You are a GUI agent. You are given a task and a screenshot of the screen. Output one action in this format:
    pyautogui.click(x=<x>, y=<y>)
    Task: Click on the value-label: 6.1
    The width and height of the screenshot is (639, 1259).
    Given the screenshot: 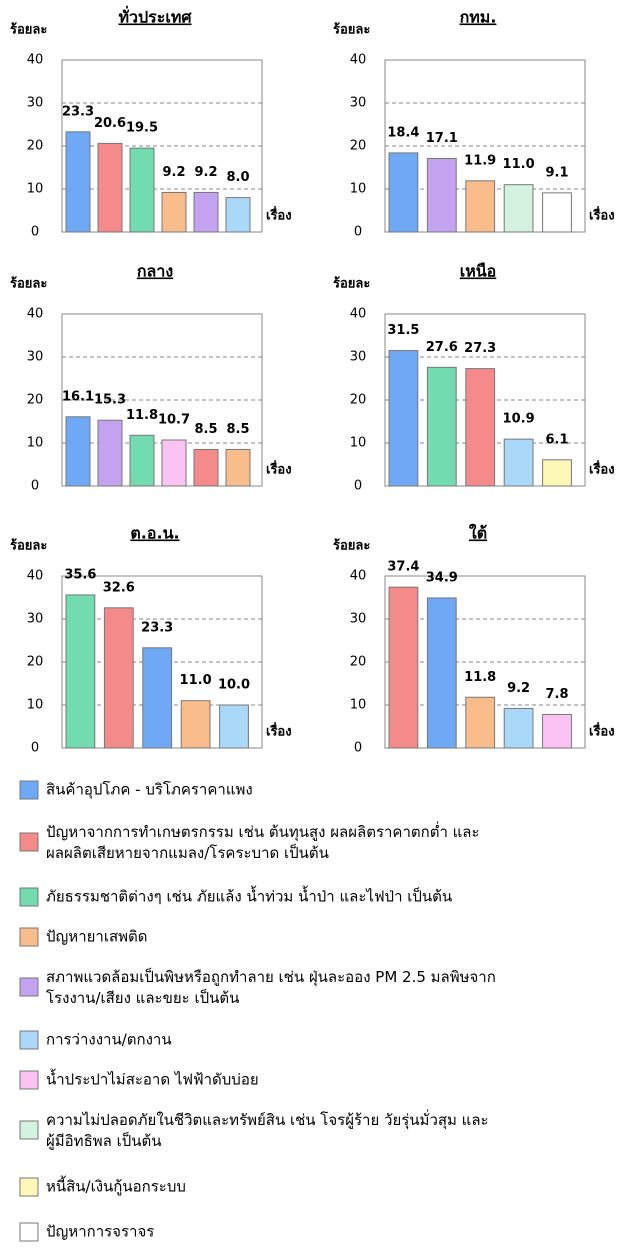 What is the action you would take?
    pyautogui.click(x=556, y=439)
    